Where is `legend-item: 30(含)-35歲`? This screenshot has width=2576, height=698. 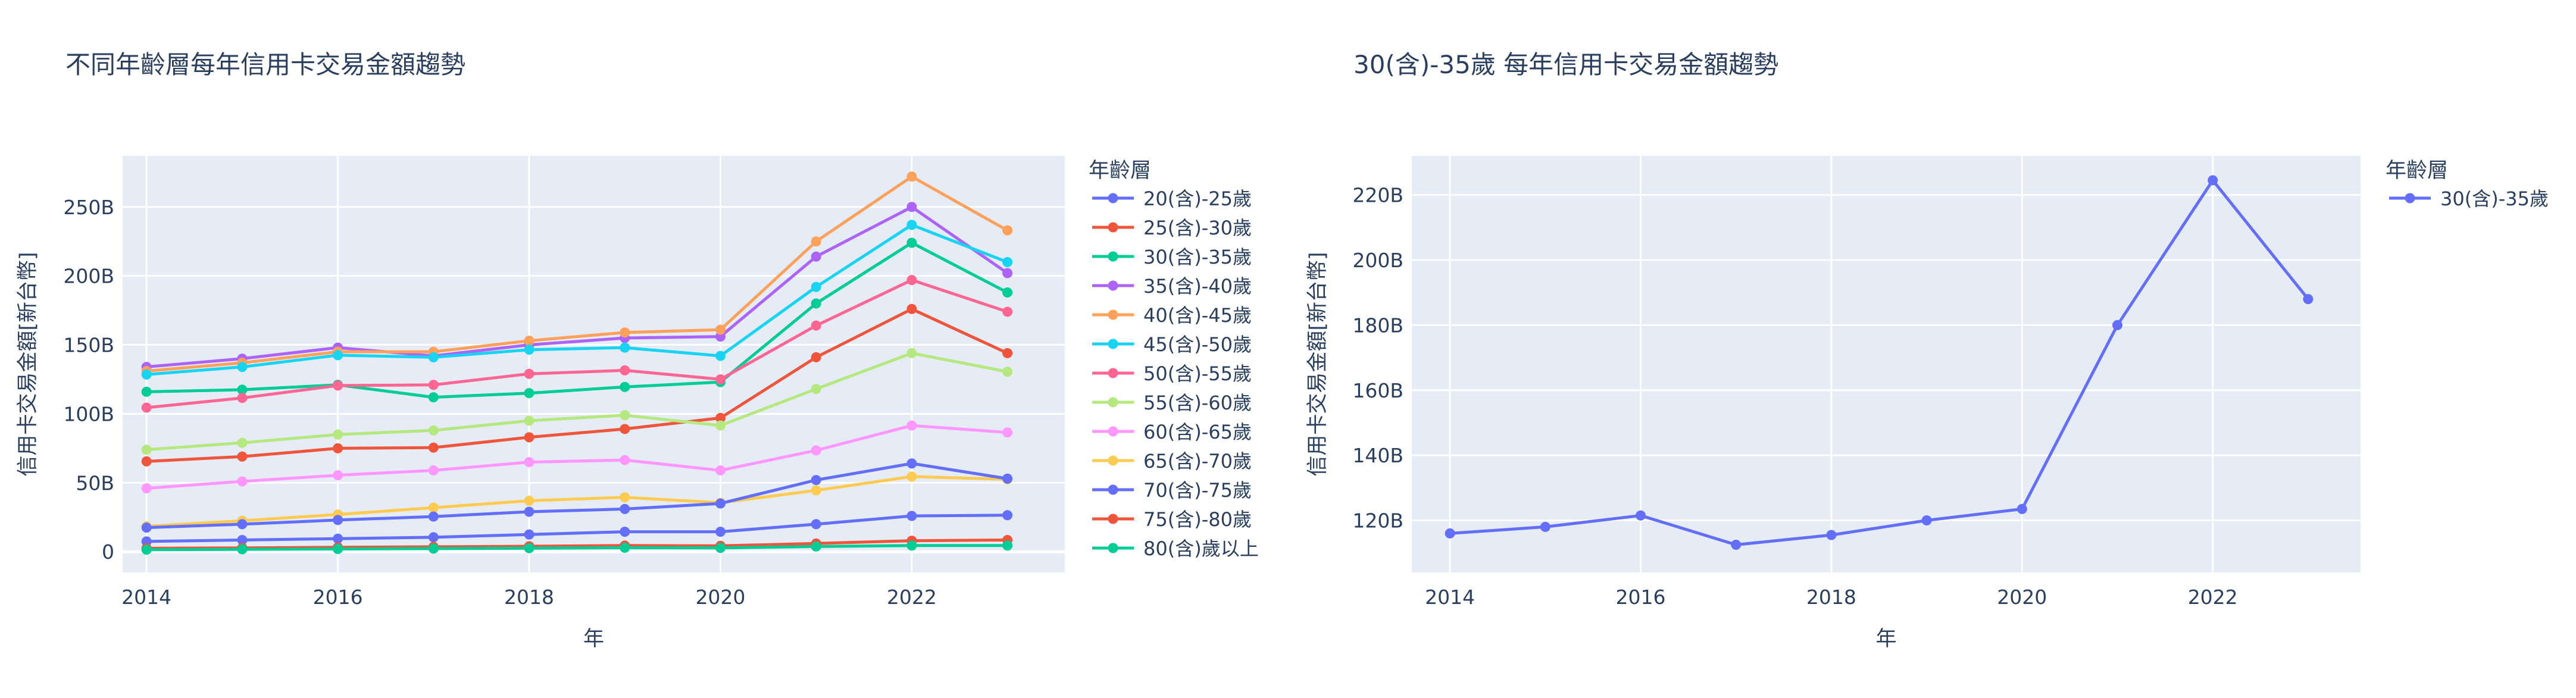
legend-item: 30(含)-35歲 is located at coordinates (1172, 257).